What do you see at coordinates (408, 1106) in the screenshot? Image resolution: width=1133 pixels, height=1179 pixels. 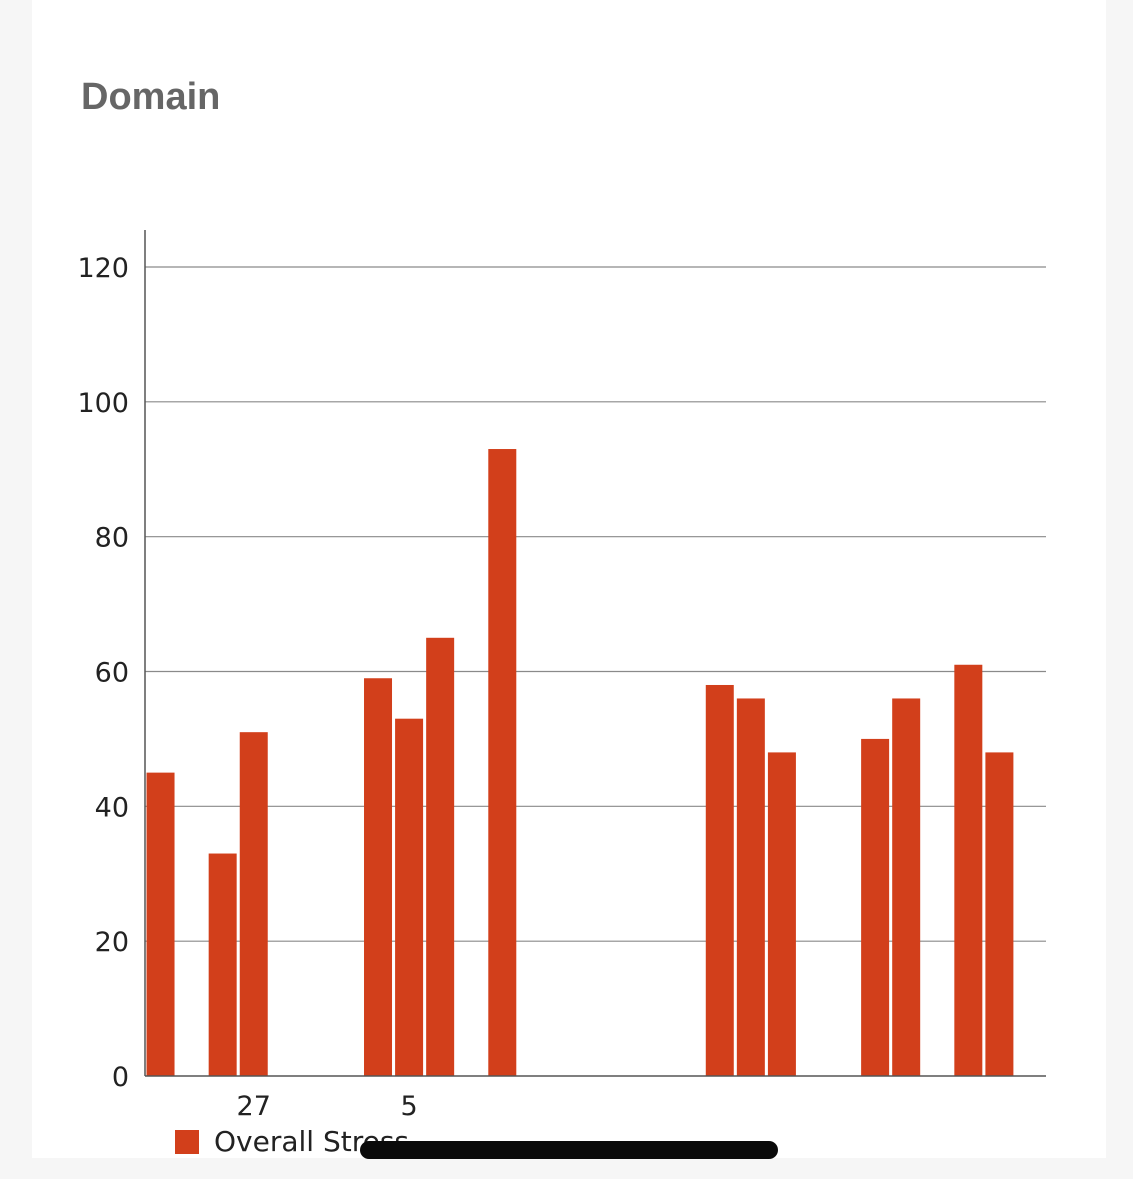 I see `x-tick-label: 5` at bounding box center [408, 1106].